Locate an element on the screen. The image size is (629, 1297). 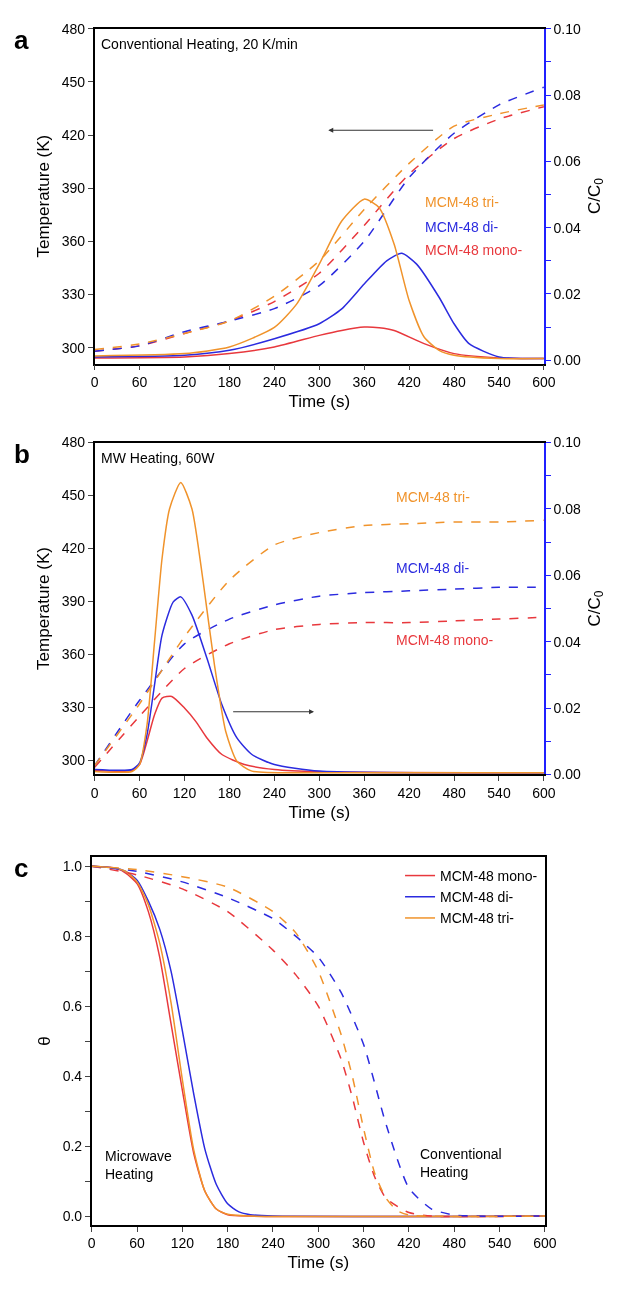
legend-label: MCM-48 mono- is located at coordinates (489, 876).